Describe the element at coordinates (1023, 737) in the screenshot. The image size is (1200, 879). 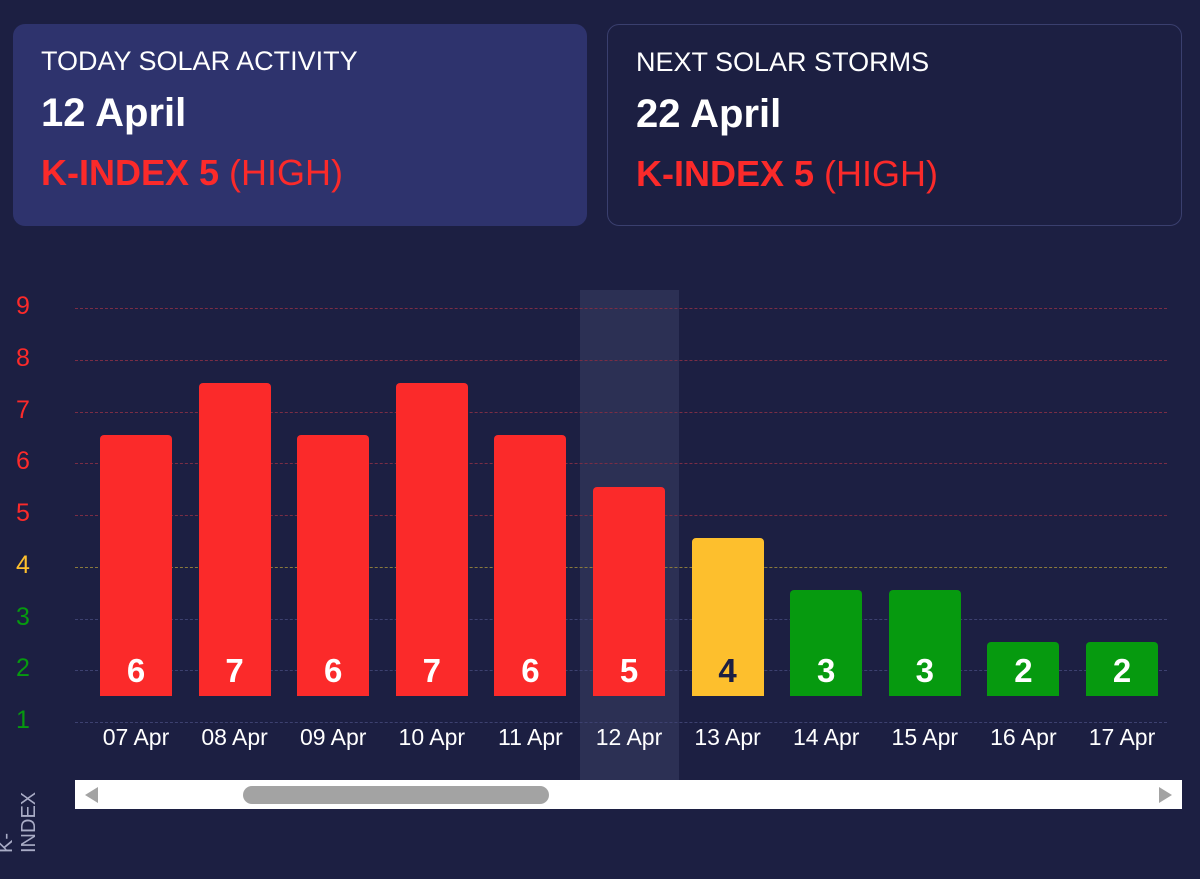
I see `x-tick-label: 16 Apr` at that location.